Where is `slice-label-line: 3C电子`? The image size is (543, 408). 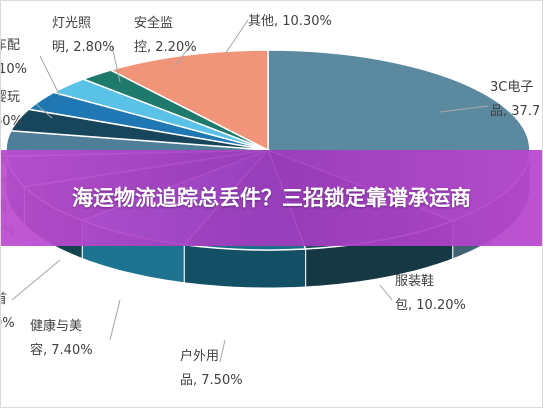 slice-label-line: 3C电子 is located at coordinates (512, 87).